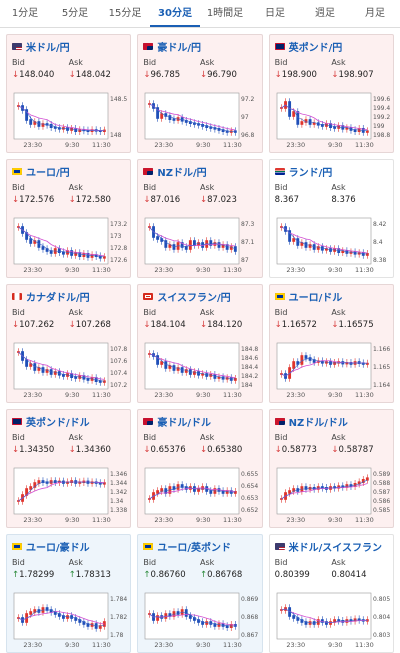 The image size is (400, 653). Describe the element at coordinates (69, 620) in the screenshot. I see `mini-chart: 1.784 1.782 1.78 23:30 9:30 11:30` at that location.